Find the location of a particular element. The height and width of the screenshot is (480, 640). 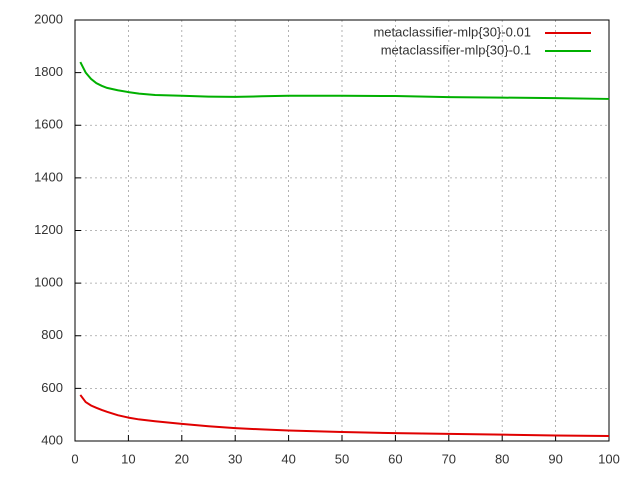

x-tick-label: 0 is located at coordinates (74, 458).